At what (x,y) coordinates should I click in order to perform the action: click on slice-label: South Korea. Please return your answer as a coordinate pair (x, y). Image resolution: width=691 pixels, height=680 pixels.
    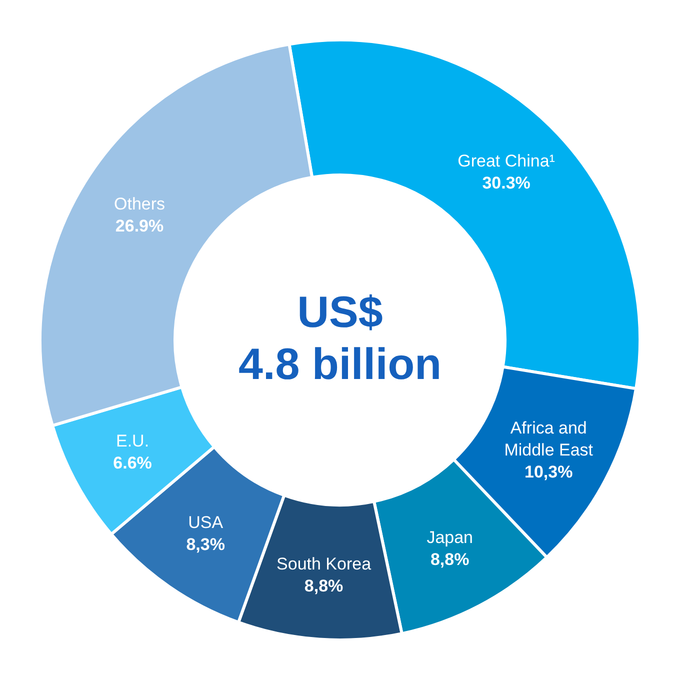
    Looking at the image, I should click on (324, 564).